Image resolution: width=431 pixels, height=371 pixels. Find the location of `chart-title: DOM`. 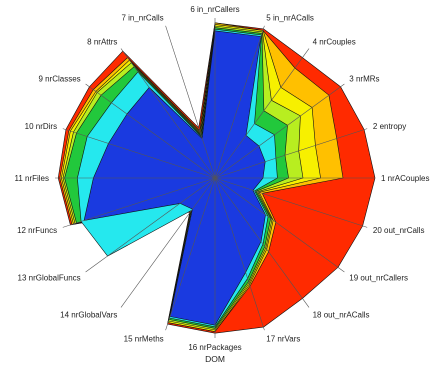

chart-title: DOM is located at coordinates (215, 359).